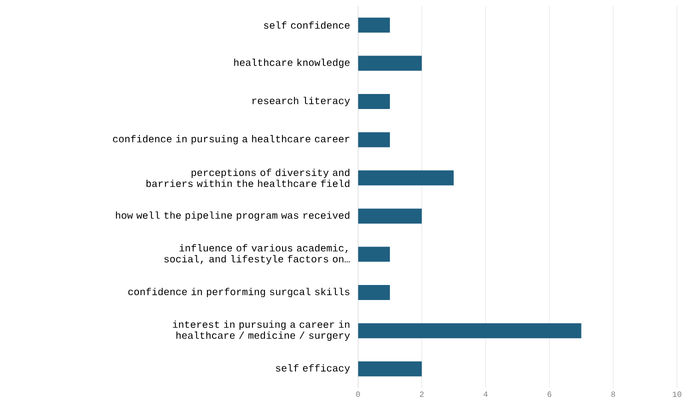 The image size is (685, 410). What do you see at coordinates (292, 63) in the screenshot?
I see `y-tick-label: healthcare knowledge` at bounding box center [292, 63].